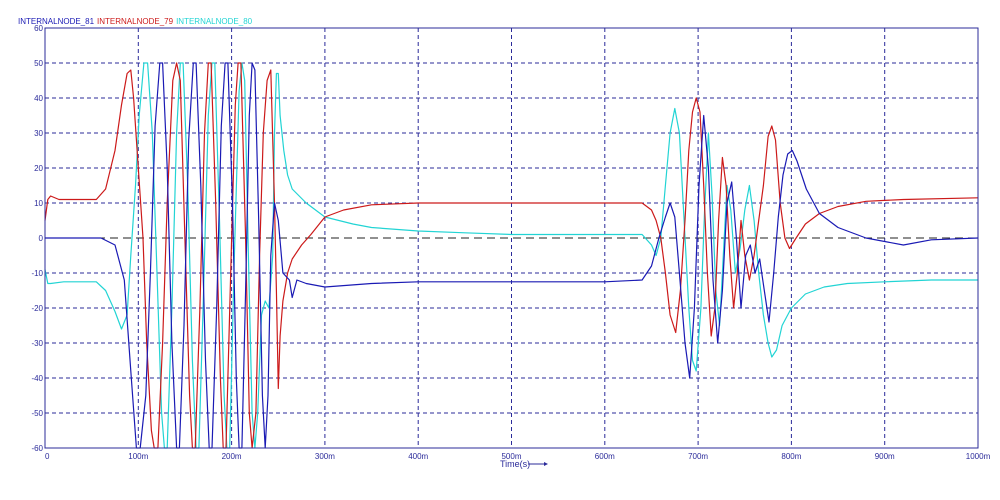  What do you see at coordinates (605, 456) in the screenshot?
I see `x-tick-label: 600m` at bounding box center [605, 456].